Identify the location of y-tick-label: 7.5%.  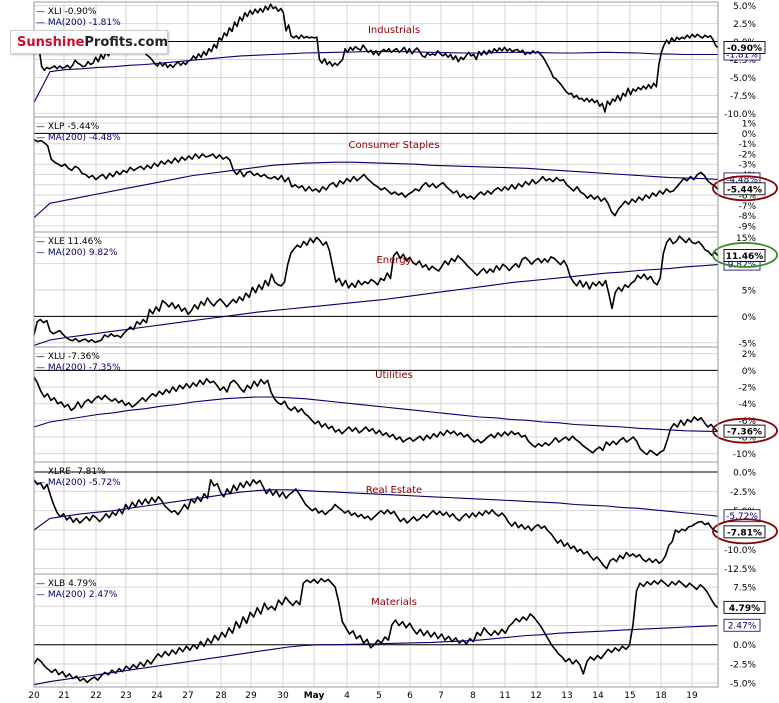
(744, 589).